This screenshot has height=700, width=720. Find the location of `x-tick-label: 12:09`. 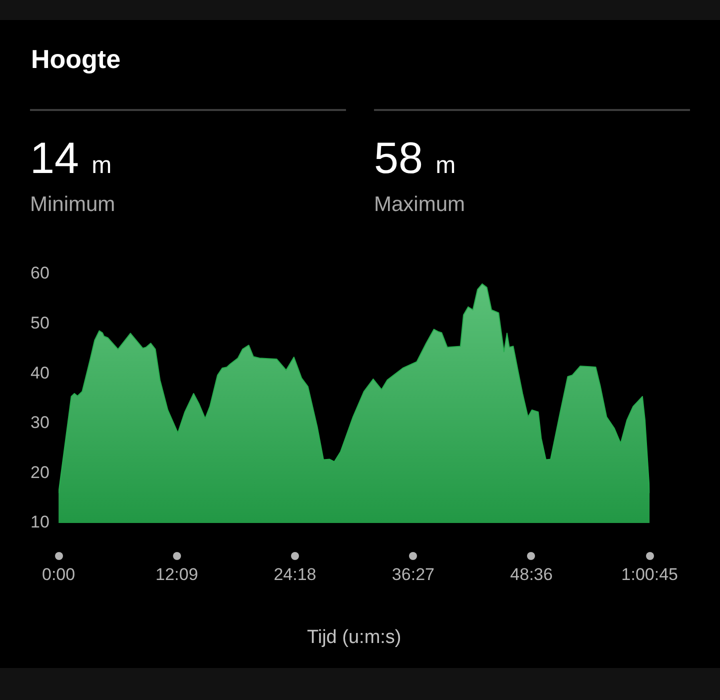

x-tick-label: 12:09 is located at coordinates (176, 574).